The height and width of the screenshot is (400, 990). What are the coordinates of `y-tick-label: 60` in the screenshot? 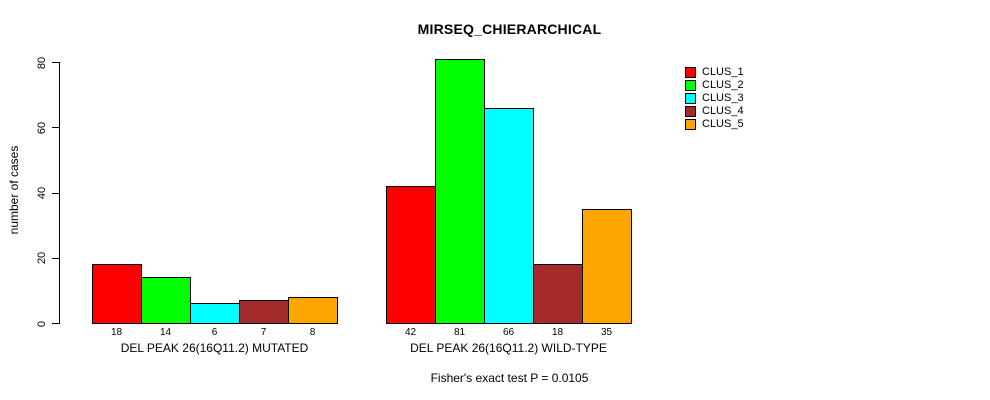 It's located at (42, 128).